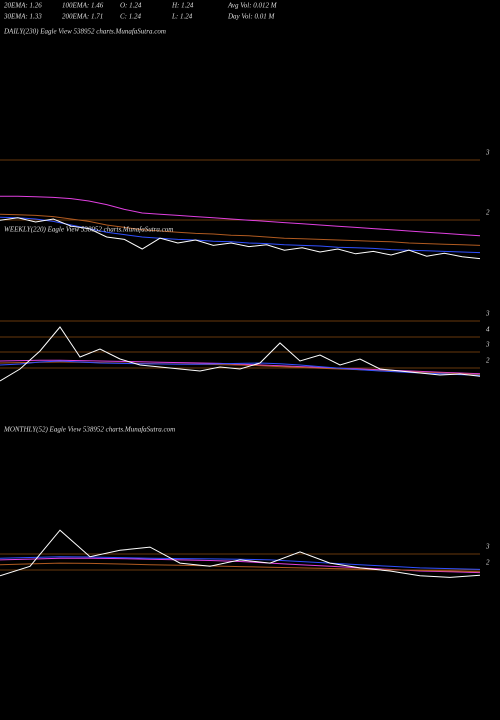 Image resolution: width=500 pixels, height=720 pixels. I want to click on header-stat: L: 1.24, so click(182, 17).